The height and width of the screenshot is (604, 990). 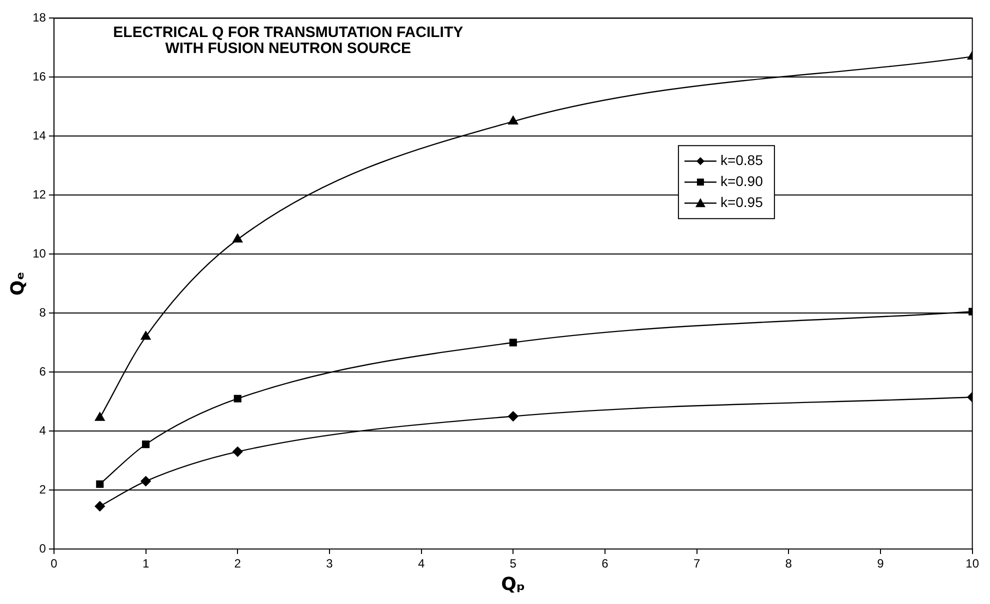 What do you see at coordinates (42, 430) in the screenshot?
I see `y-tick-label: 4` at bounding box center [42, 430].